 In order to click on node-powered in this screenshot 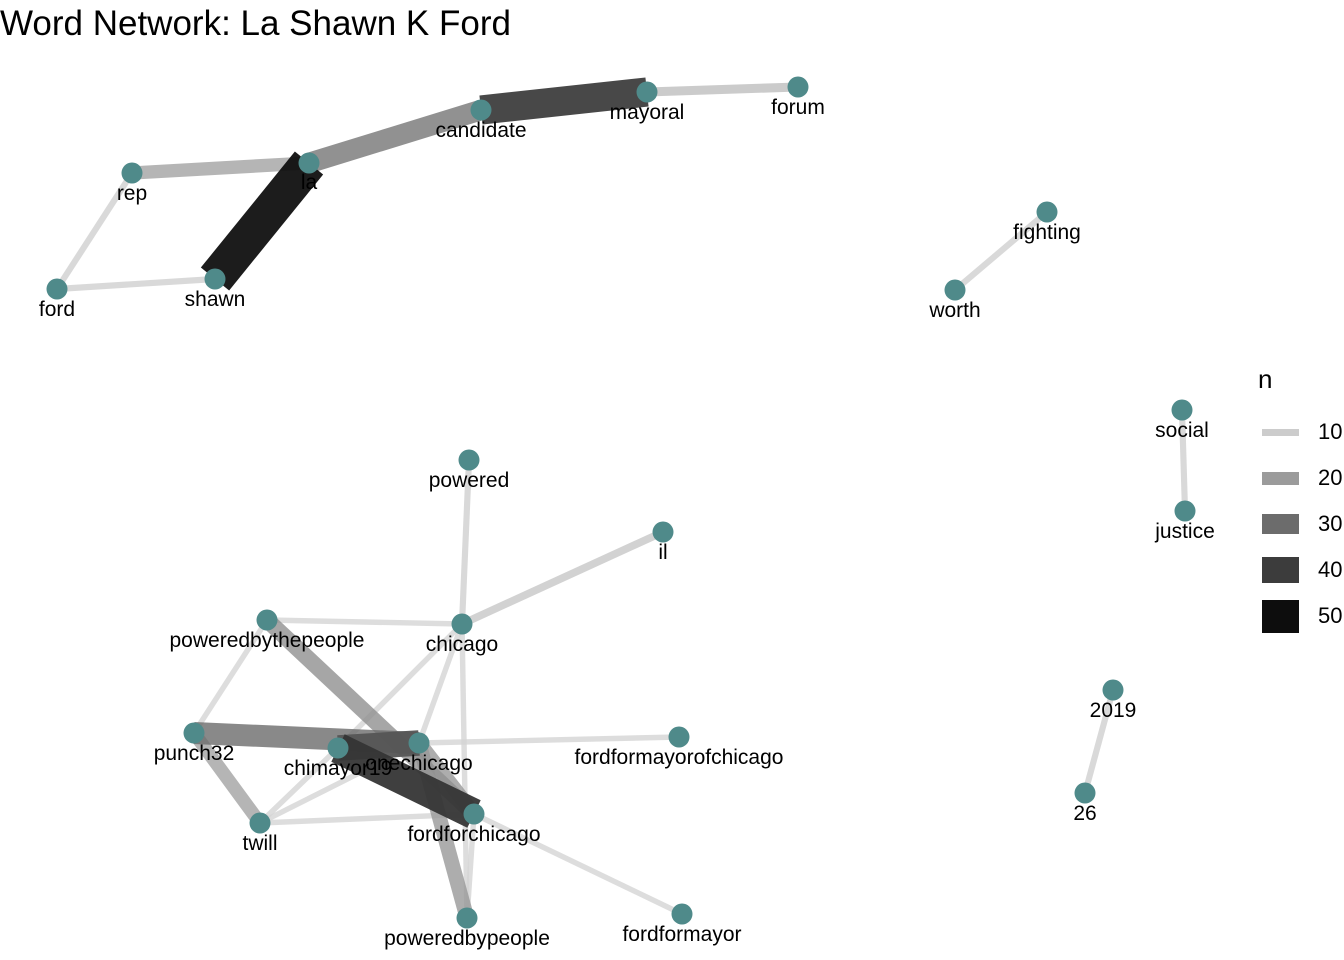, I will do `click(469, 460)`.